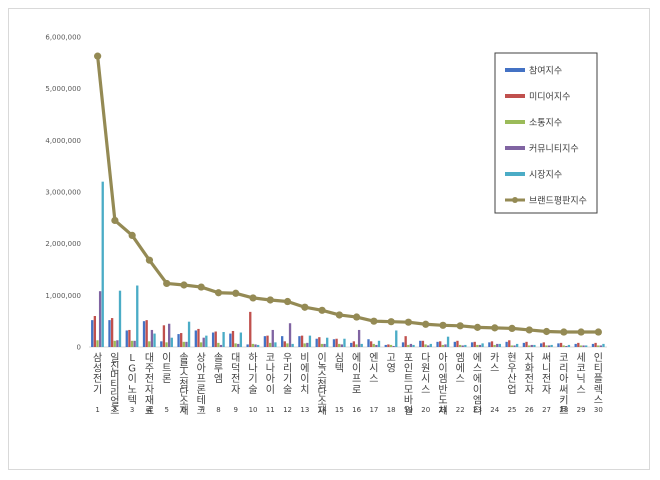 The height and width of the screenshot is (480, 660). Describe the element at coordinates (184, 410) in the screenshot. I see `x-rank-label: 6` at that location.